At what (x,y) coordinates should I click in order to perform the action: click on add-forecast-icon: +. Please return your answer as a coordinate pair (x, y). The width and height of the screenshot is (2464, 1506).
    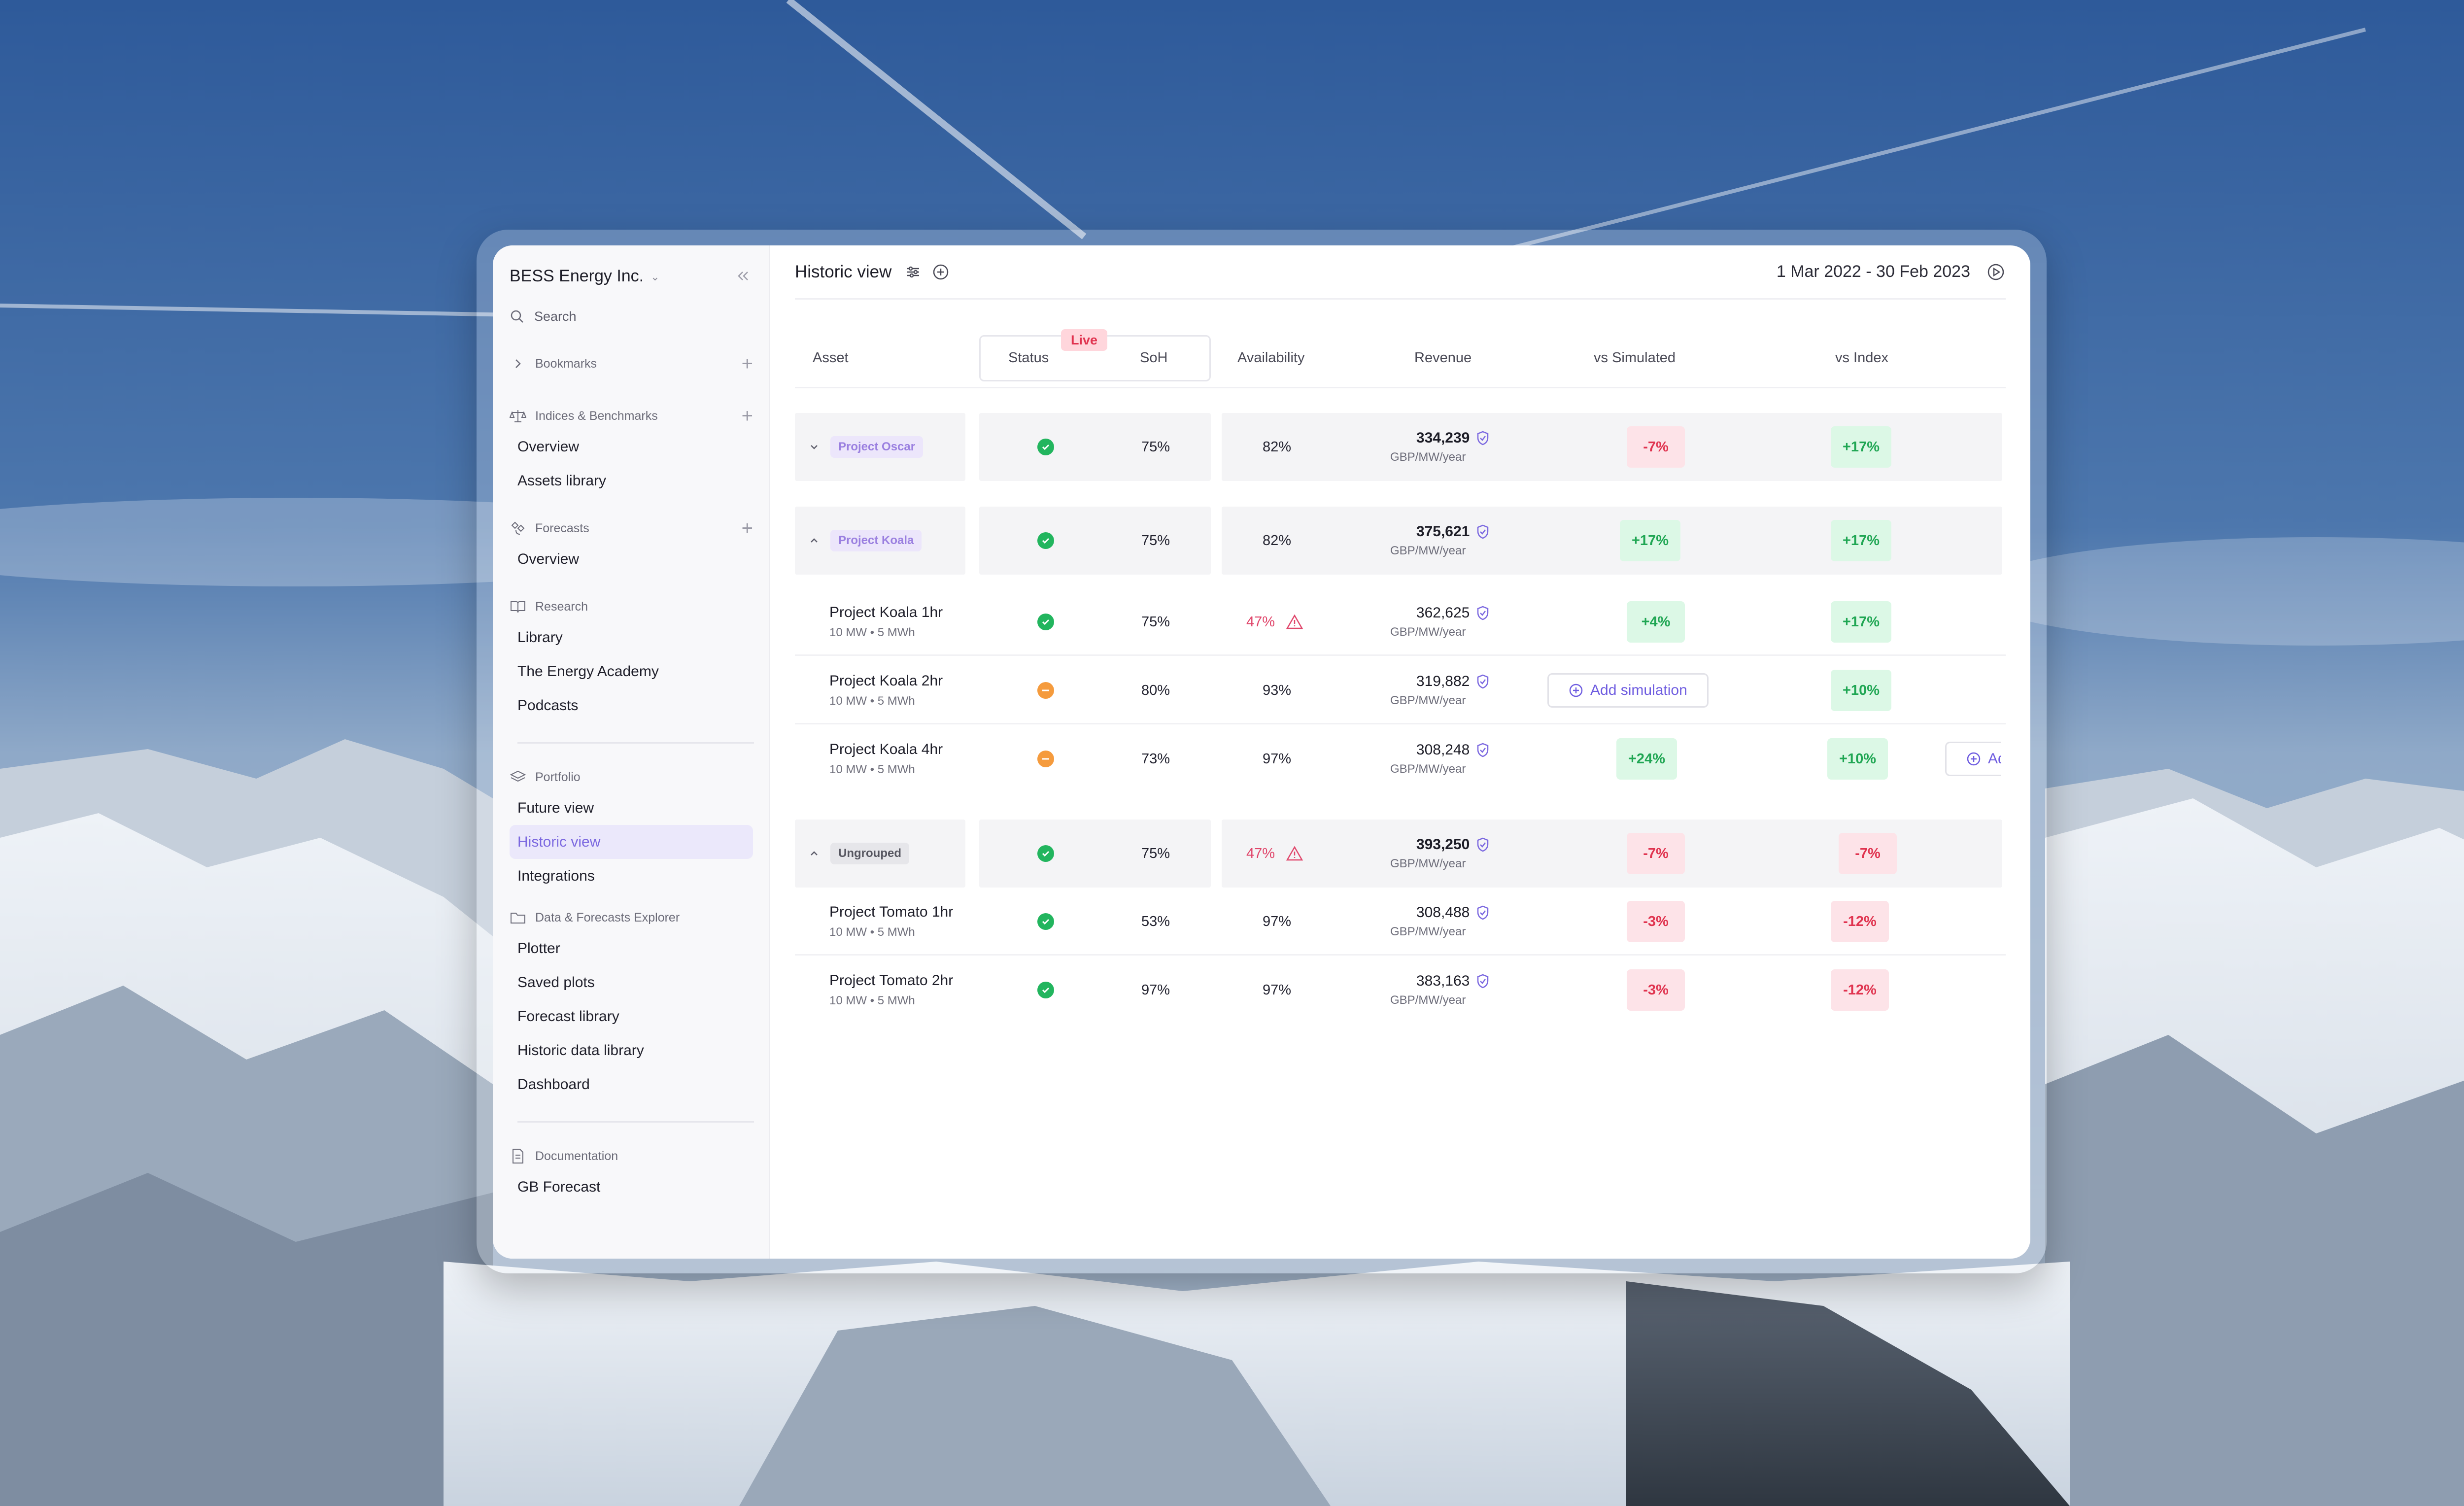
    Looking at the image, I should click on (747, 528).